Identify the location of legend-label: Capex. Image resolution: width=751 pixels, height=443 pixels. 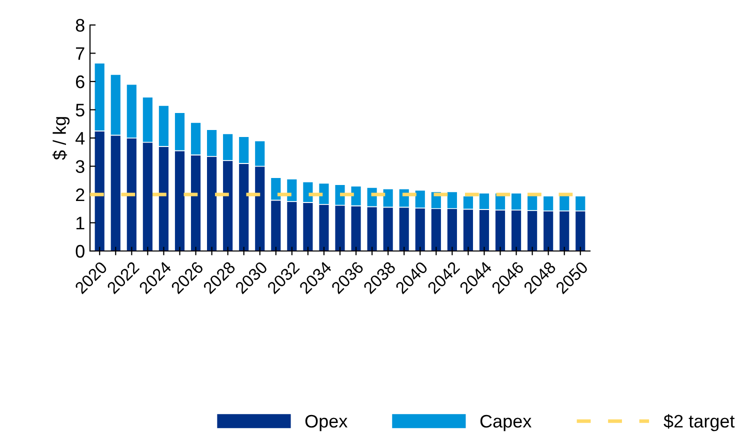
(506, 423).